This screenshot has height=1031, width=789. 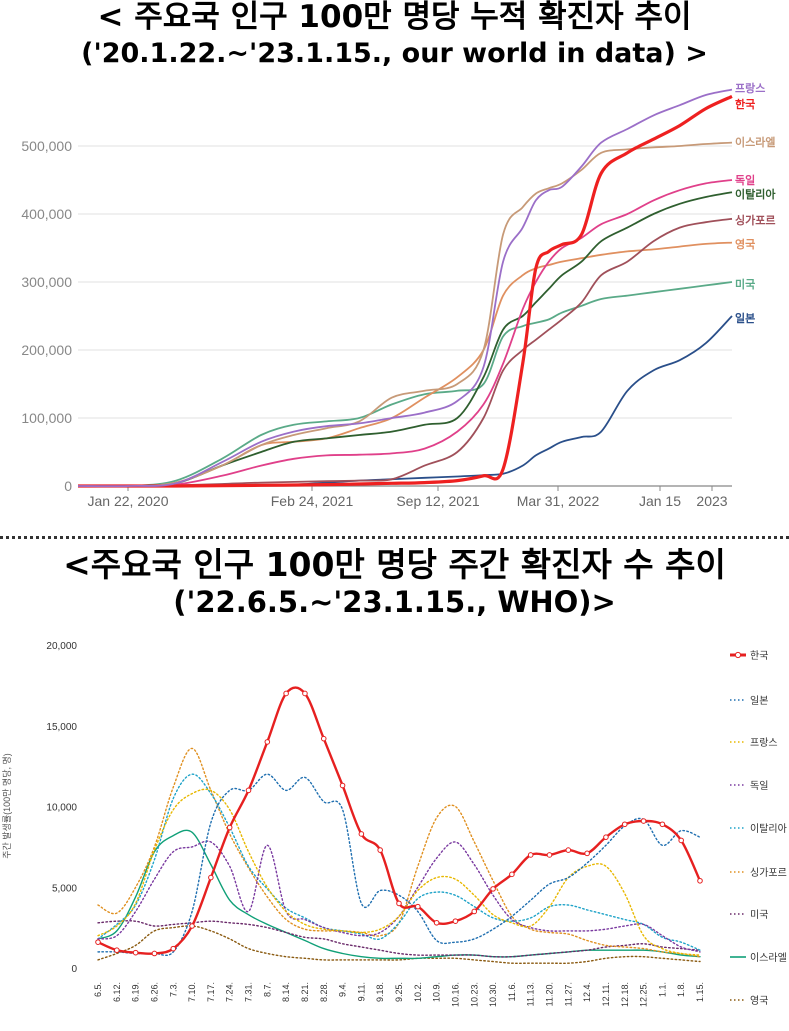 What do you see at coordinates (117, 992) in the screenshot?
I see `chart2-x-tick-label: 6.12.` at bounding box center [117, 992].